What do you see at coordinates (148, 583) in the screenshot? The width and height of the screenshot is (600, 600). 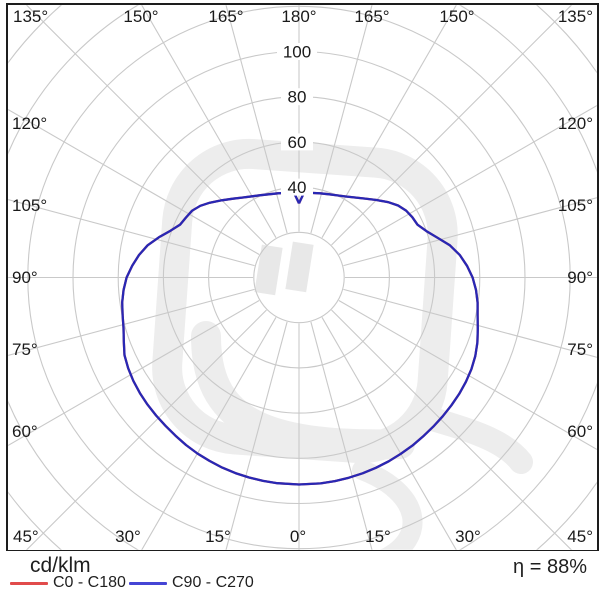 I see `legend-swatch-c90-c270` at bounding box center [148, 583].